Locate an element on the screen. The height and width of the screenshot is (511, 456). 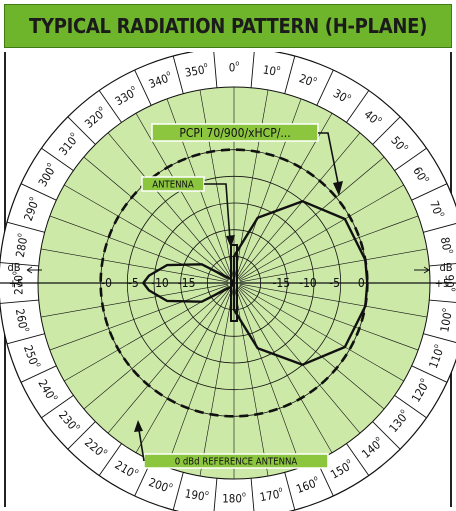
angle-label: 80o is located at coordinates (447, 246).